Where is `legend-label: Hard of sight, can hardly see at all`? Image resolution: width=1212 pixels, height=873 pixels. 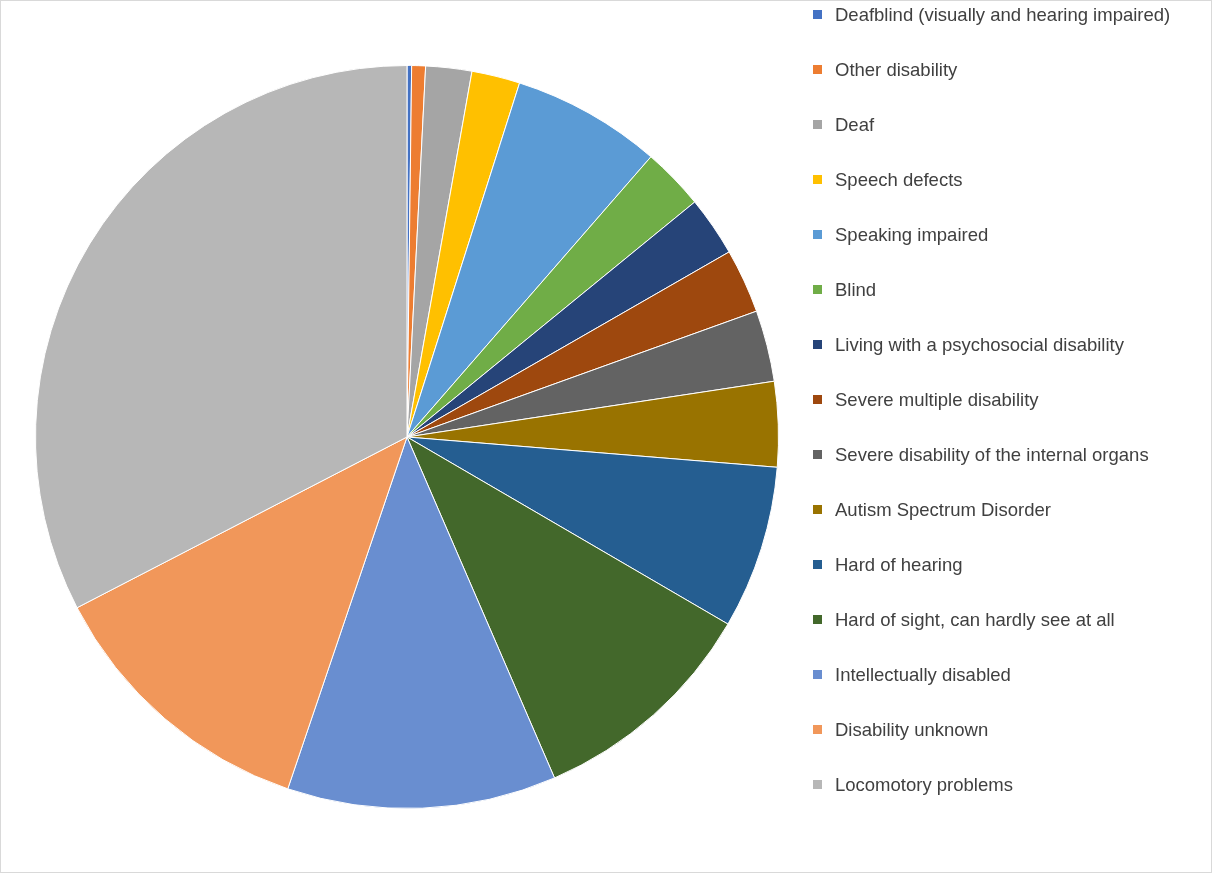
legend-label: Hard of sight, can hardly see at all is located at coordinates (975, 620).